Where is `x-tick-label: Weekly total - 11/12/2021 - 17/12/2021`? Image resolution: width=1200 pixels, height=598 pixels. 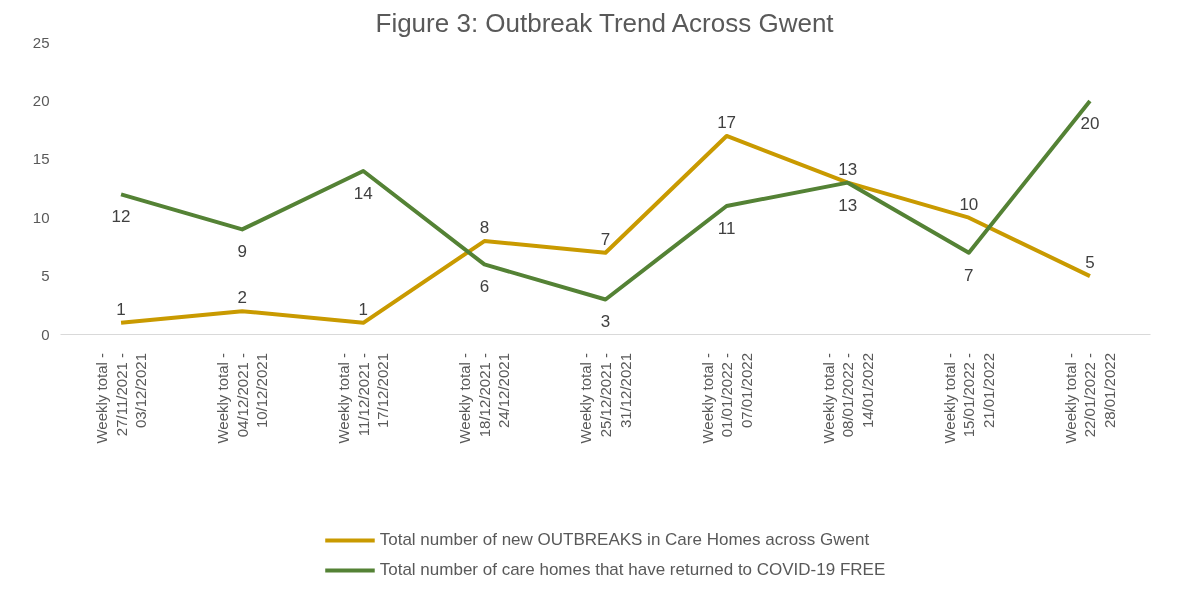
x-tick-label: Weekly total - 11/12/2021 - 17/12/2021 is located at coordinates (363, 398).